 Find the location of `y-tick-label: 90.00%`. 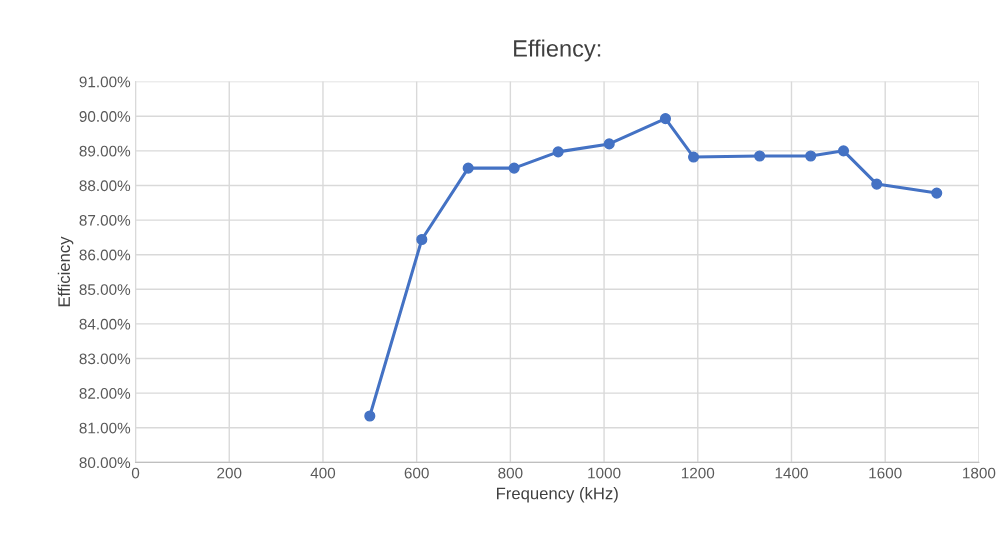

y-tick-label: 90.00% is located at coordinates (105, 116).